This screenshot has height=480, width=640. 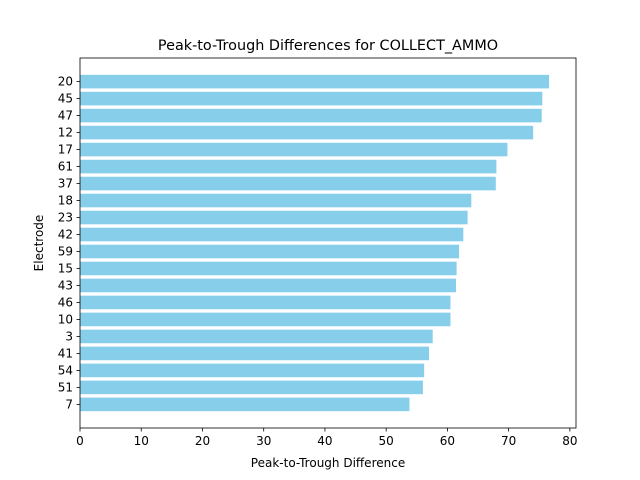 I want to click on y-tick-label: 17, so click(x=65, y=150).